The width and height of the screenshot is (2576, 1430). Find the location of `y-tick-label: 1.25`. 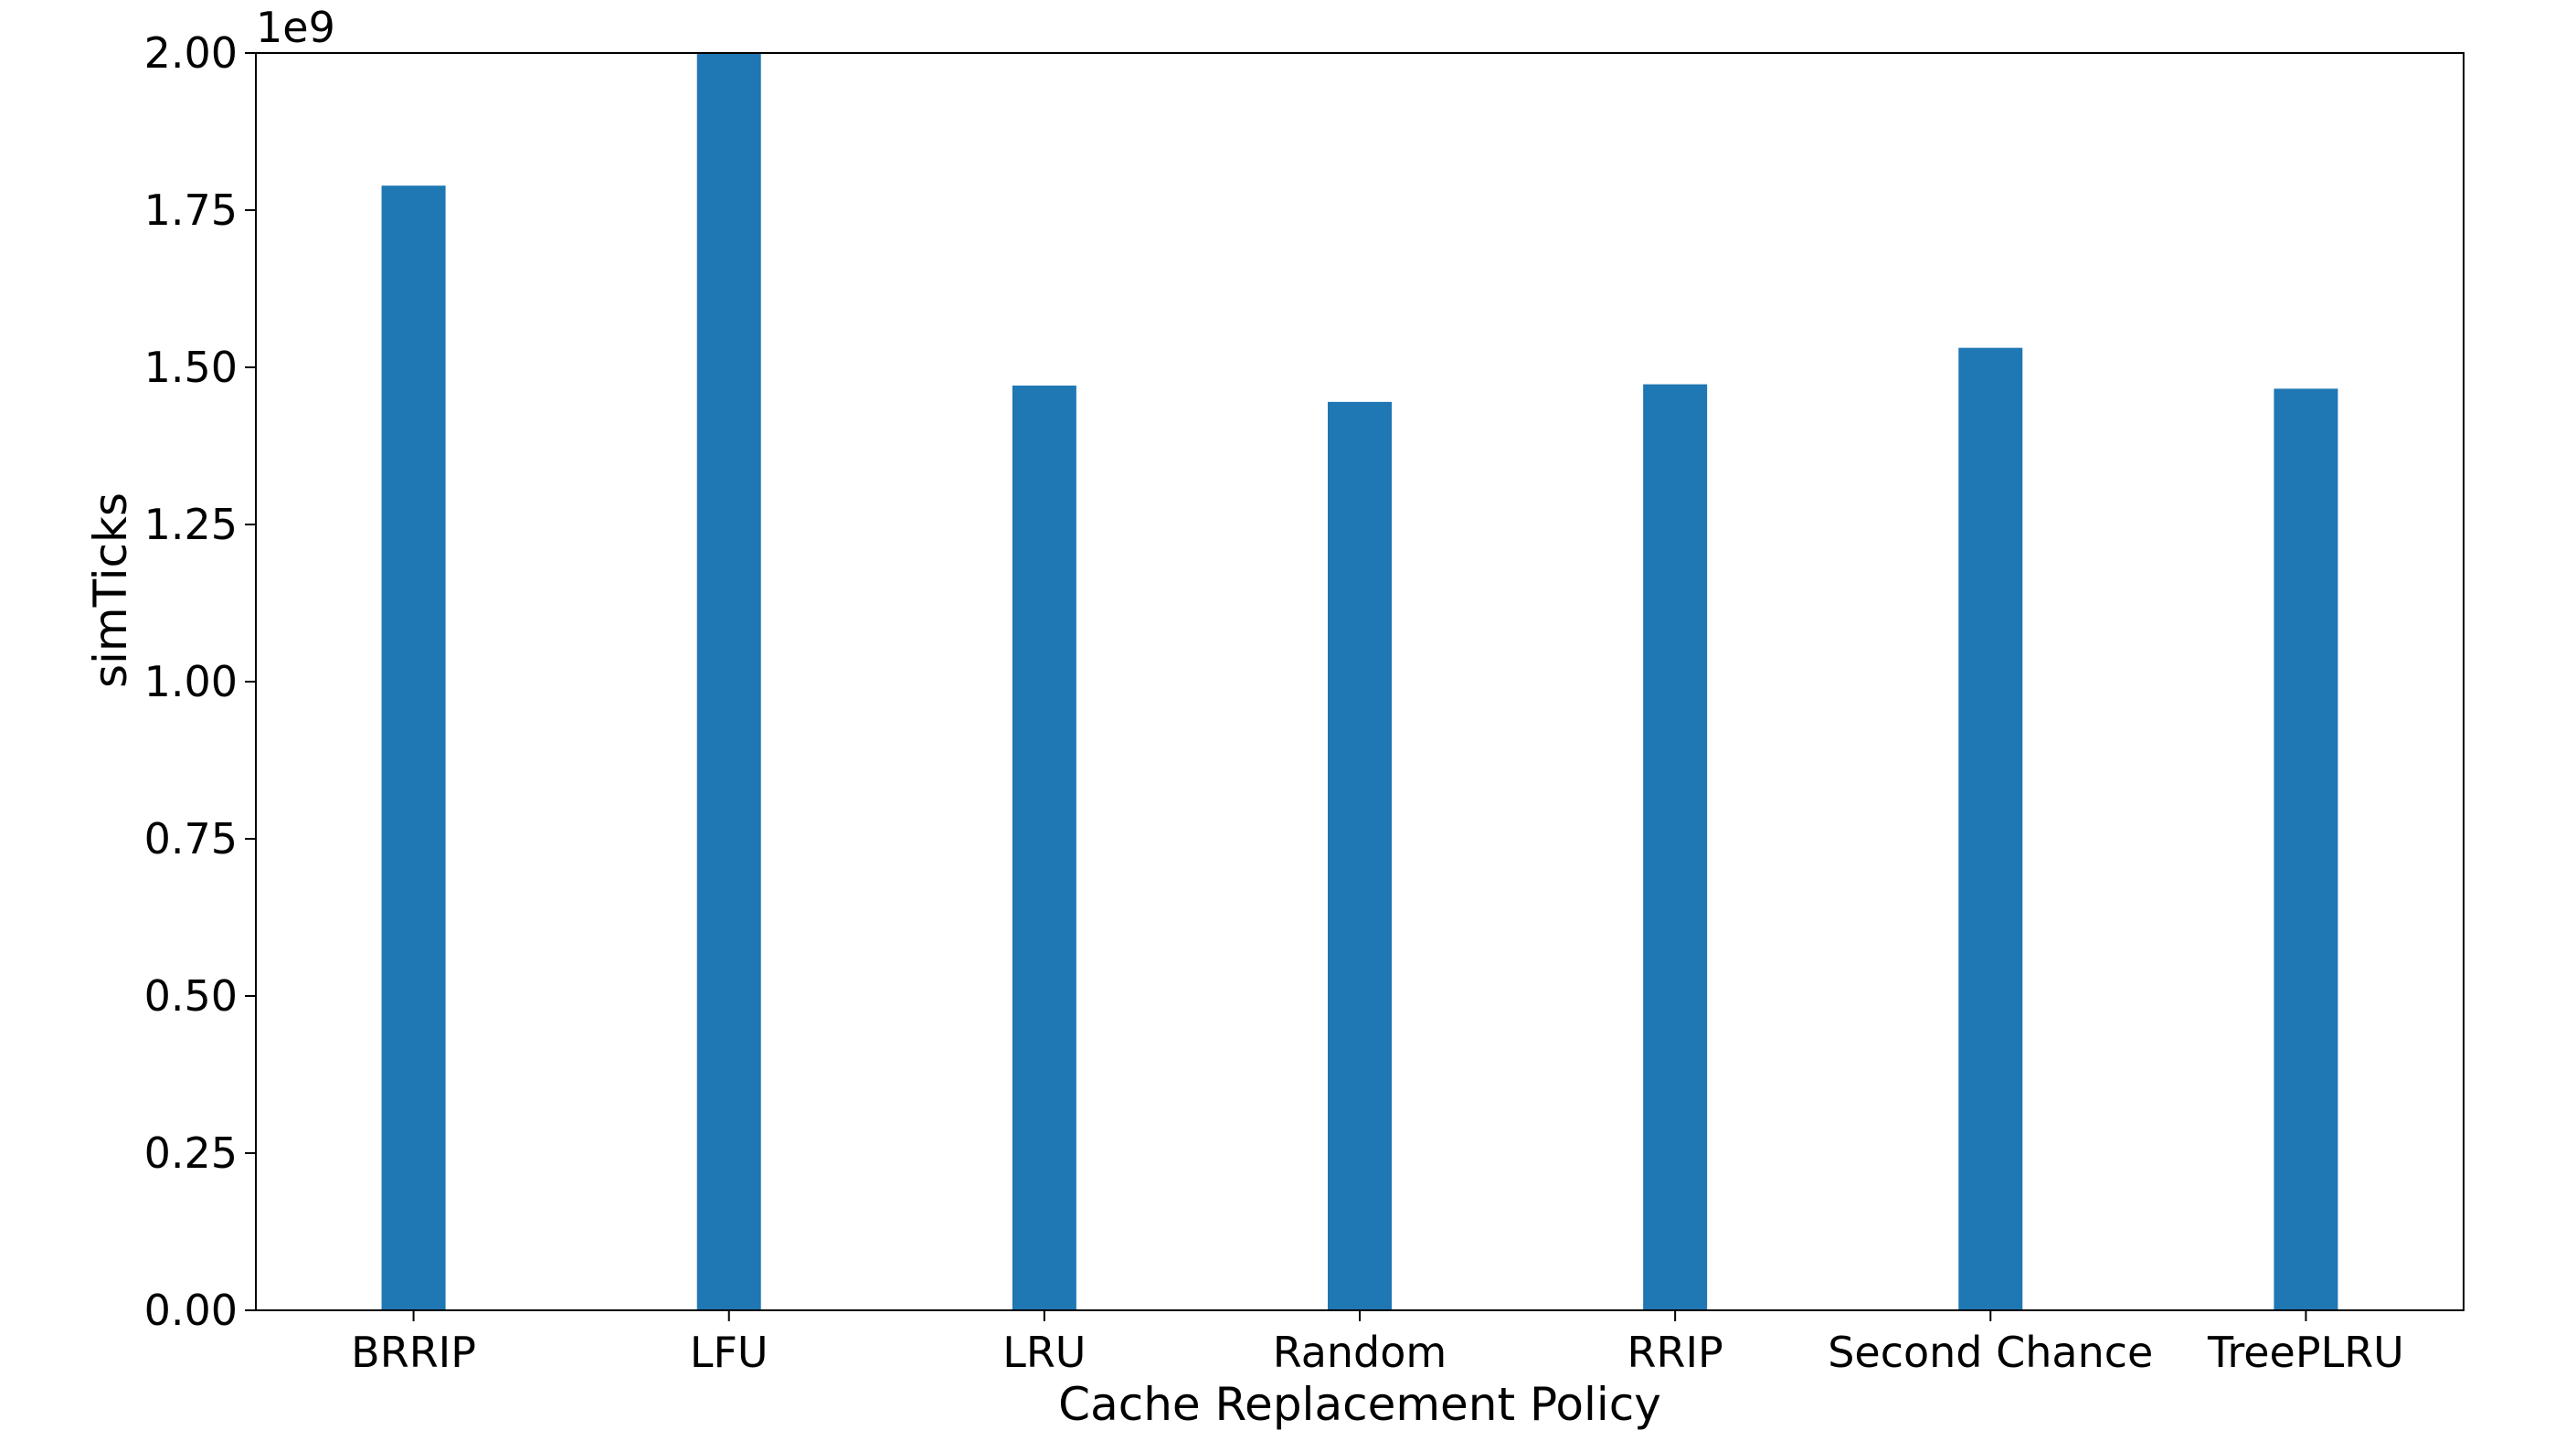

y-tick-label: 1.25 is located at coordinates (191, 524).